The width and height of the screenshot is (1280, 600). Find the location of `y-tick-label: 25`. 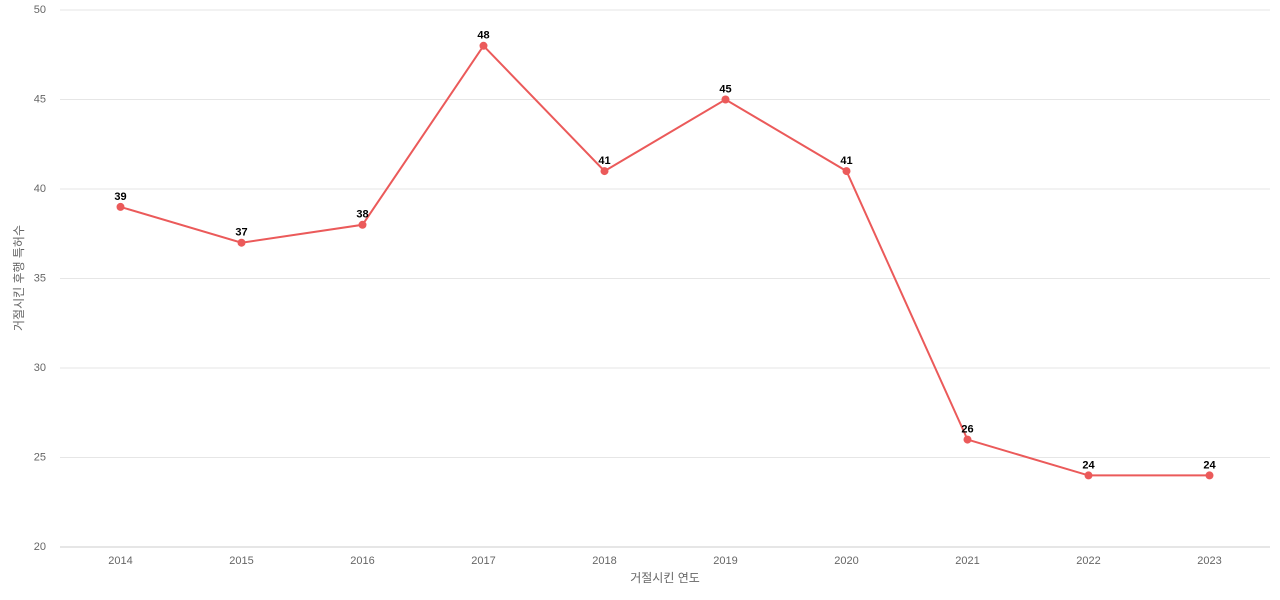

y-tick-label: 25 is located at coordinates (40, 457).